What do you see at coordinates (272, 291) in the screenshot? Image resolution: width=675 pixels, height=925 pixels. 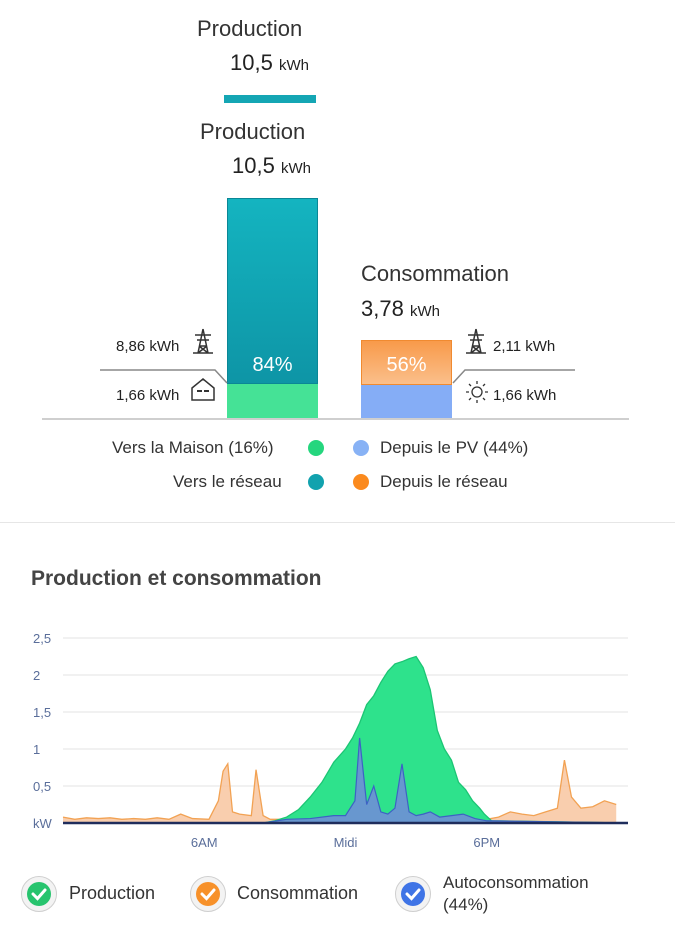 I see `production-bar-reseau` at bounding box center [272, 291].